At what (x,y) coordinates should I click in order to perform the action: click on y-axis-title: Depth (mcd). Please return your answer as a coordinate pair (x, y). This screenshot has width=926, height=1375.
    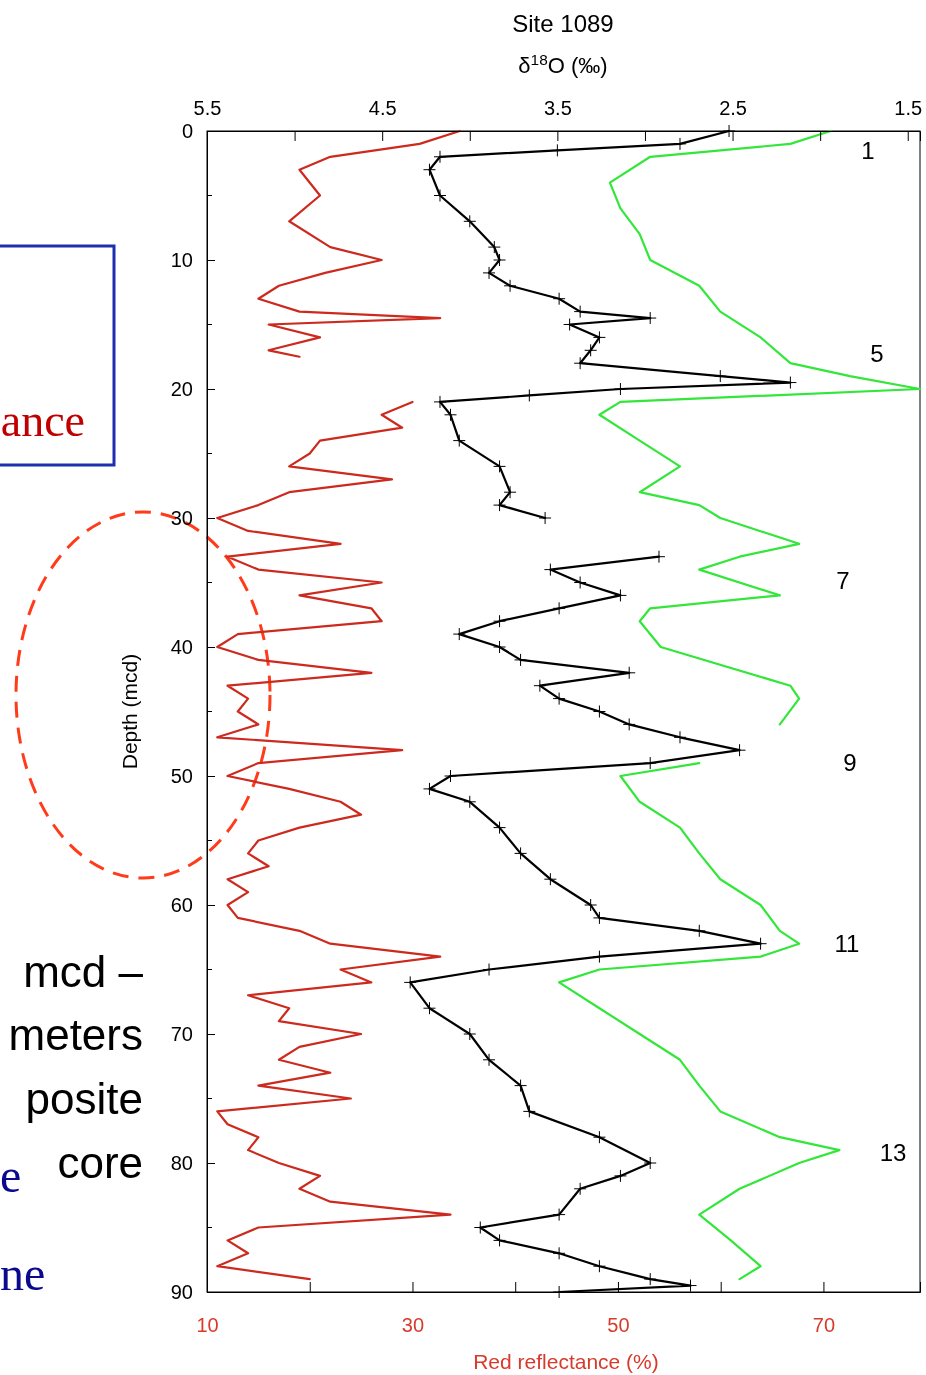
    Looking at the image, I should click on (129, 711).